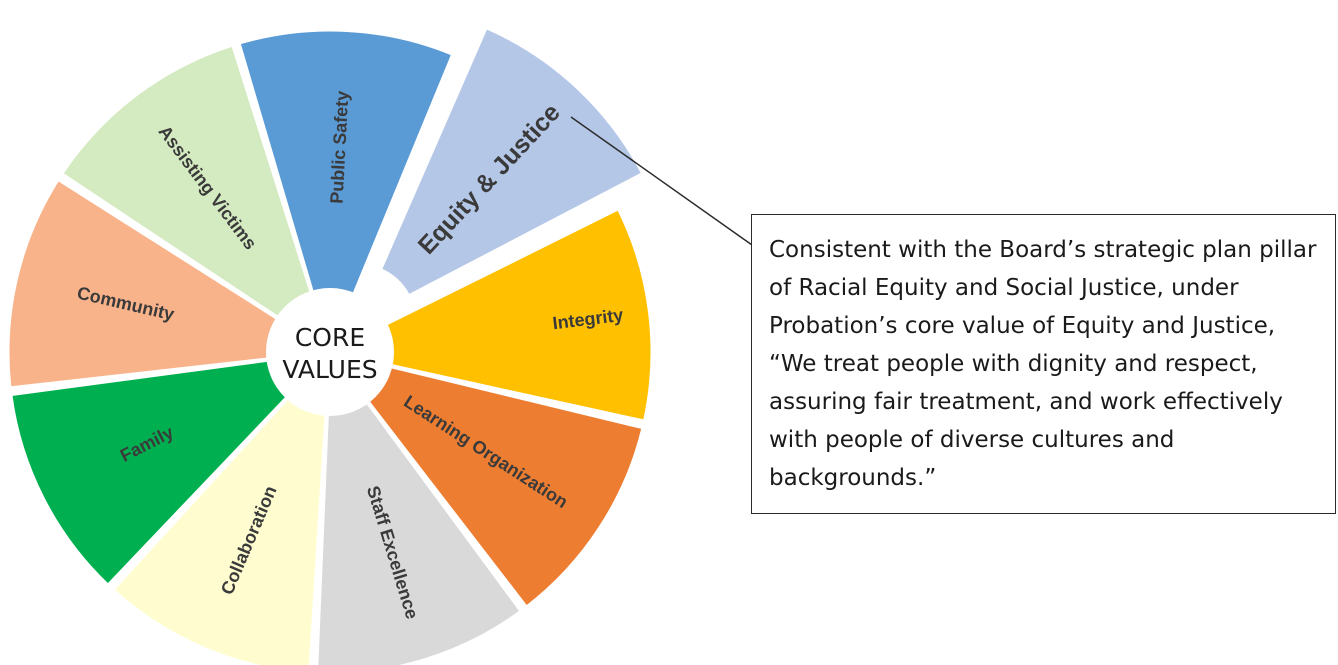  Describe the element at coordinates (511, 161) in the screenshot. I see `equity-justice-slice` at that location.